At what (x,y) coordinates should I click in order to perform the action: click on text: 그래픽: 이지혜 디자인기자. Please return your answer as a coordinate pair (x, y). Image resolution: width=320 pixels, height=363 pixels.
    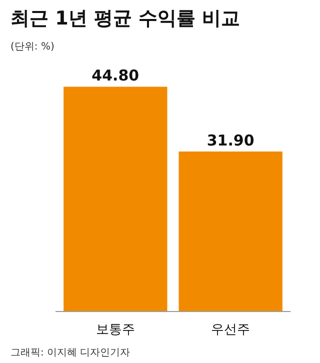
    Looking at the image, I should click on (70, 353).